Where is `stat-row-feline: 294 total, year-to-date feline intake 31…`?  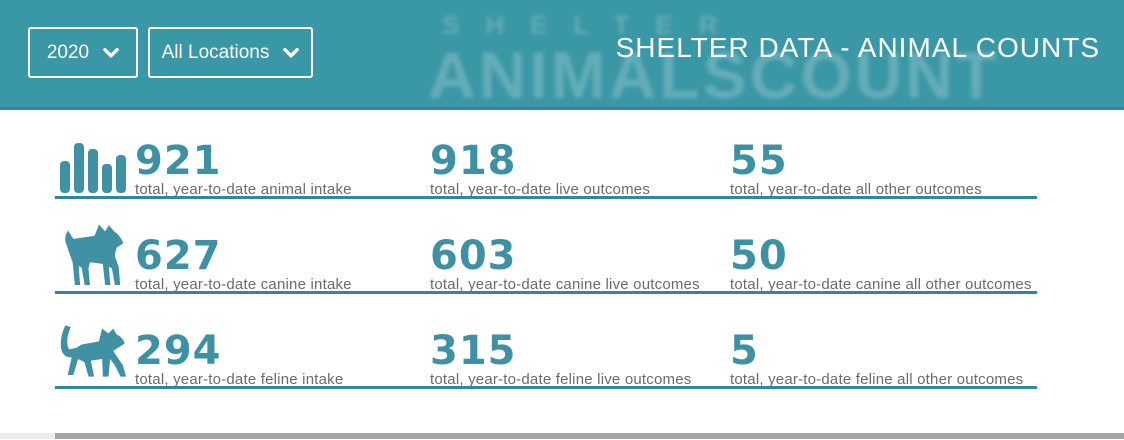 stat-row-feline: 294 total, year-to-date feline intake 31… is located at coordinates (562, 357).